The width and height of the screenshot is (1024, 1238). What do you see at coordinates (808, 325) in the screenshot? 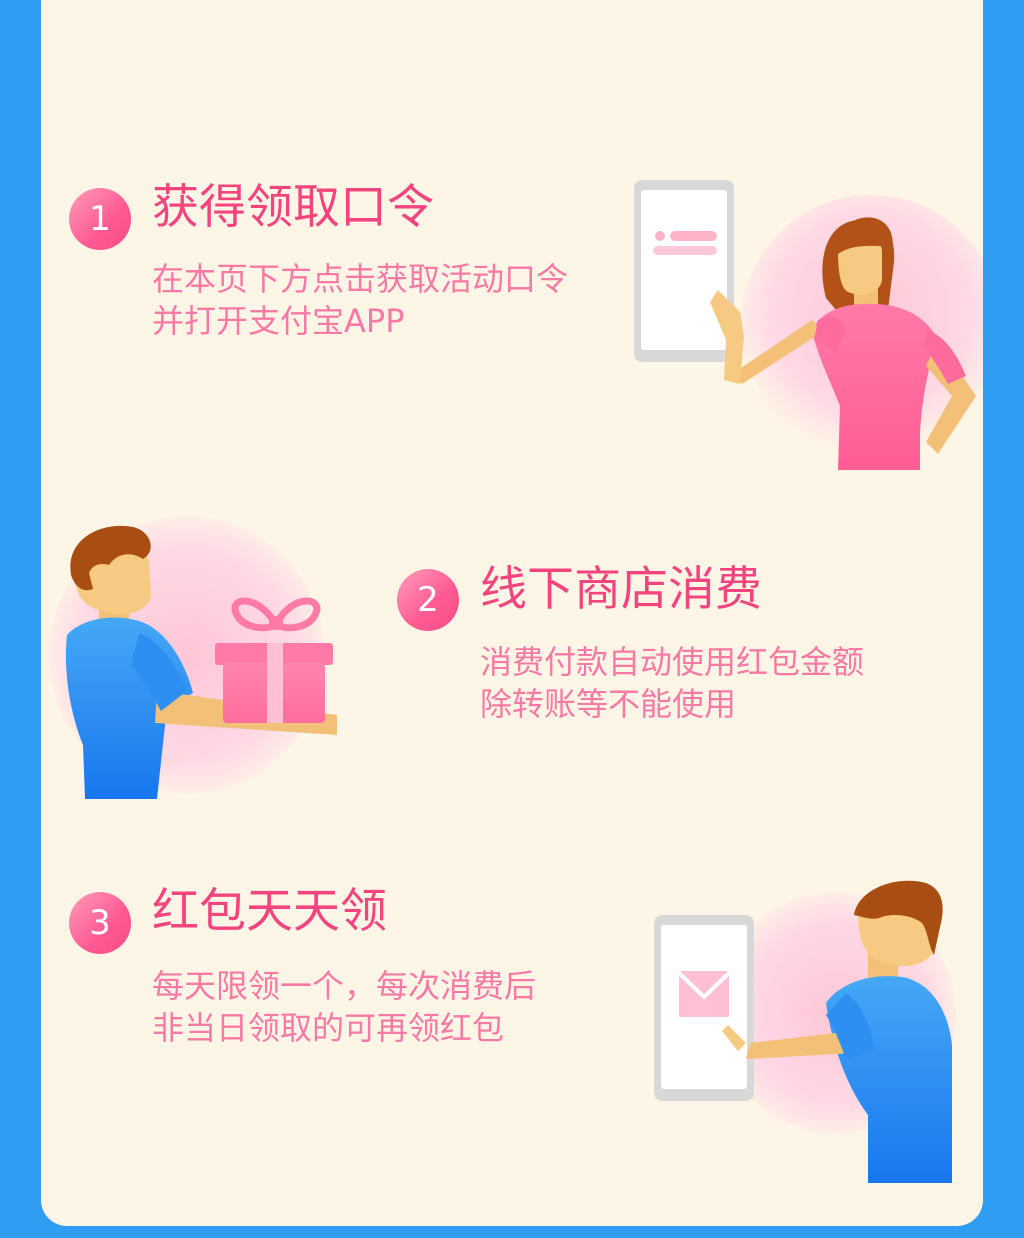
I see `woman-phone-illustration` at bounding box center [808, 325].